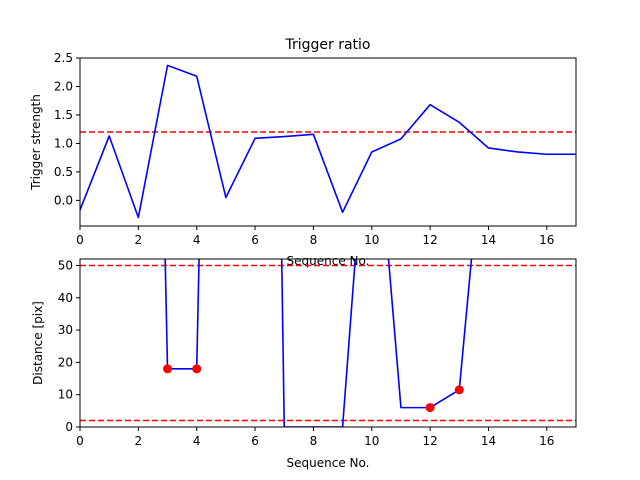  What do you see at coordinates (255, 240) in the screenshot?
I see `top-xtick-label: 6` at bounding box center [255, 240].